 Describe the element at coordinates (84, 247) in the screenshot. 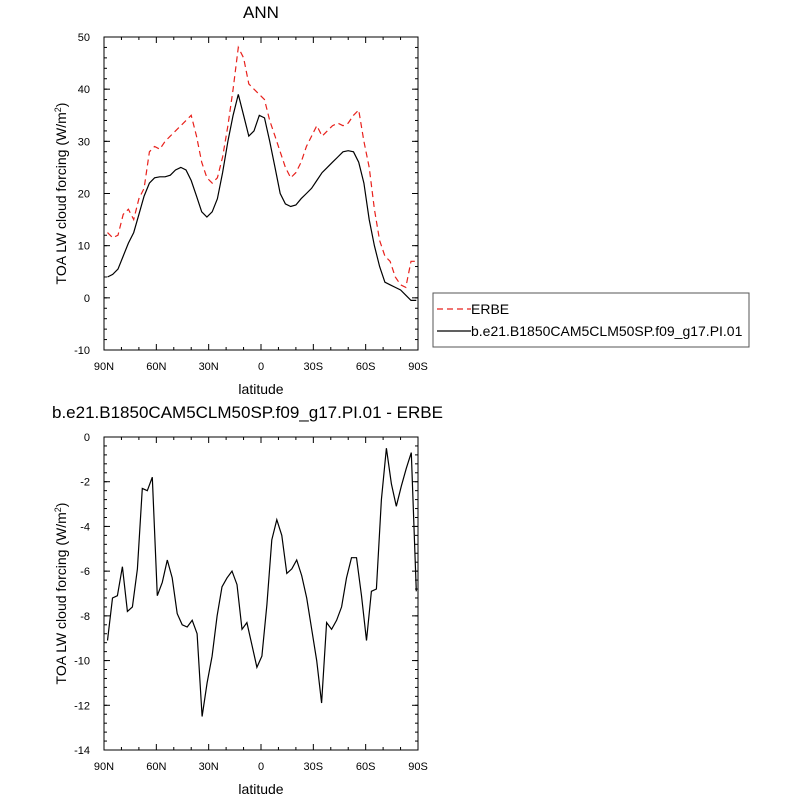

I see `y-tick-label: 10` at that location.